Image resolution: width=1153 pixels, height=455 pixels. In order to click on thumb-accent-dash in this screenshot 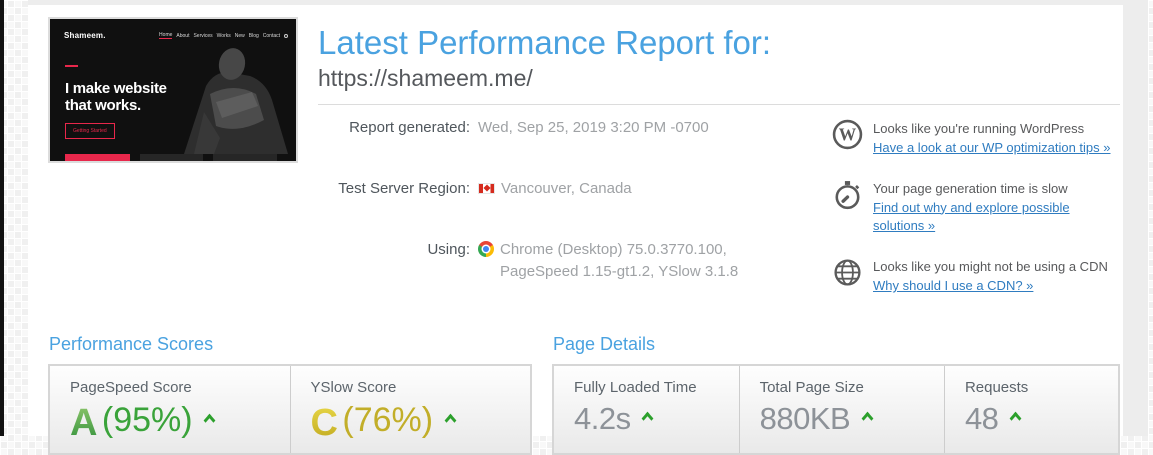, I will do `click(71, 66)`.